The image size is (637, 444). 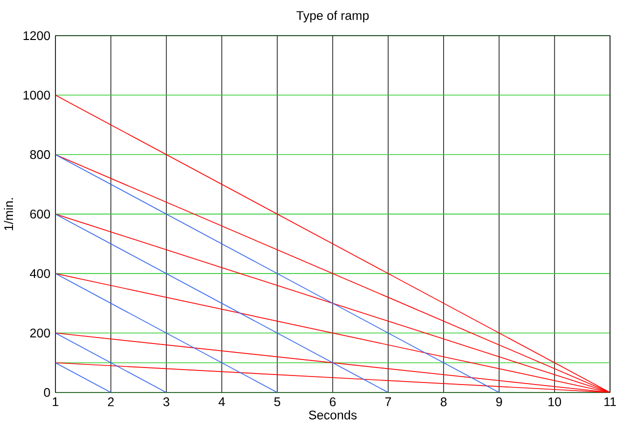 I want to click on y-tick-label: 400, so click(x=40, y=273).